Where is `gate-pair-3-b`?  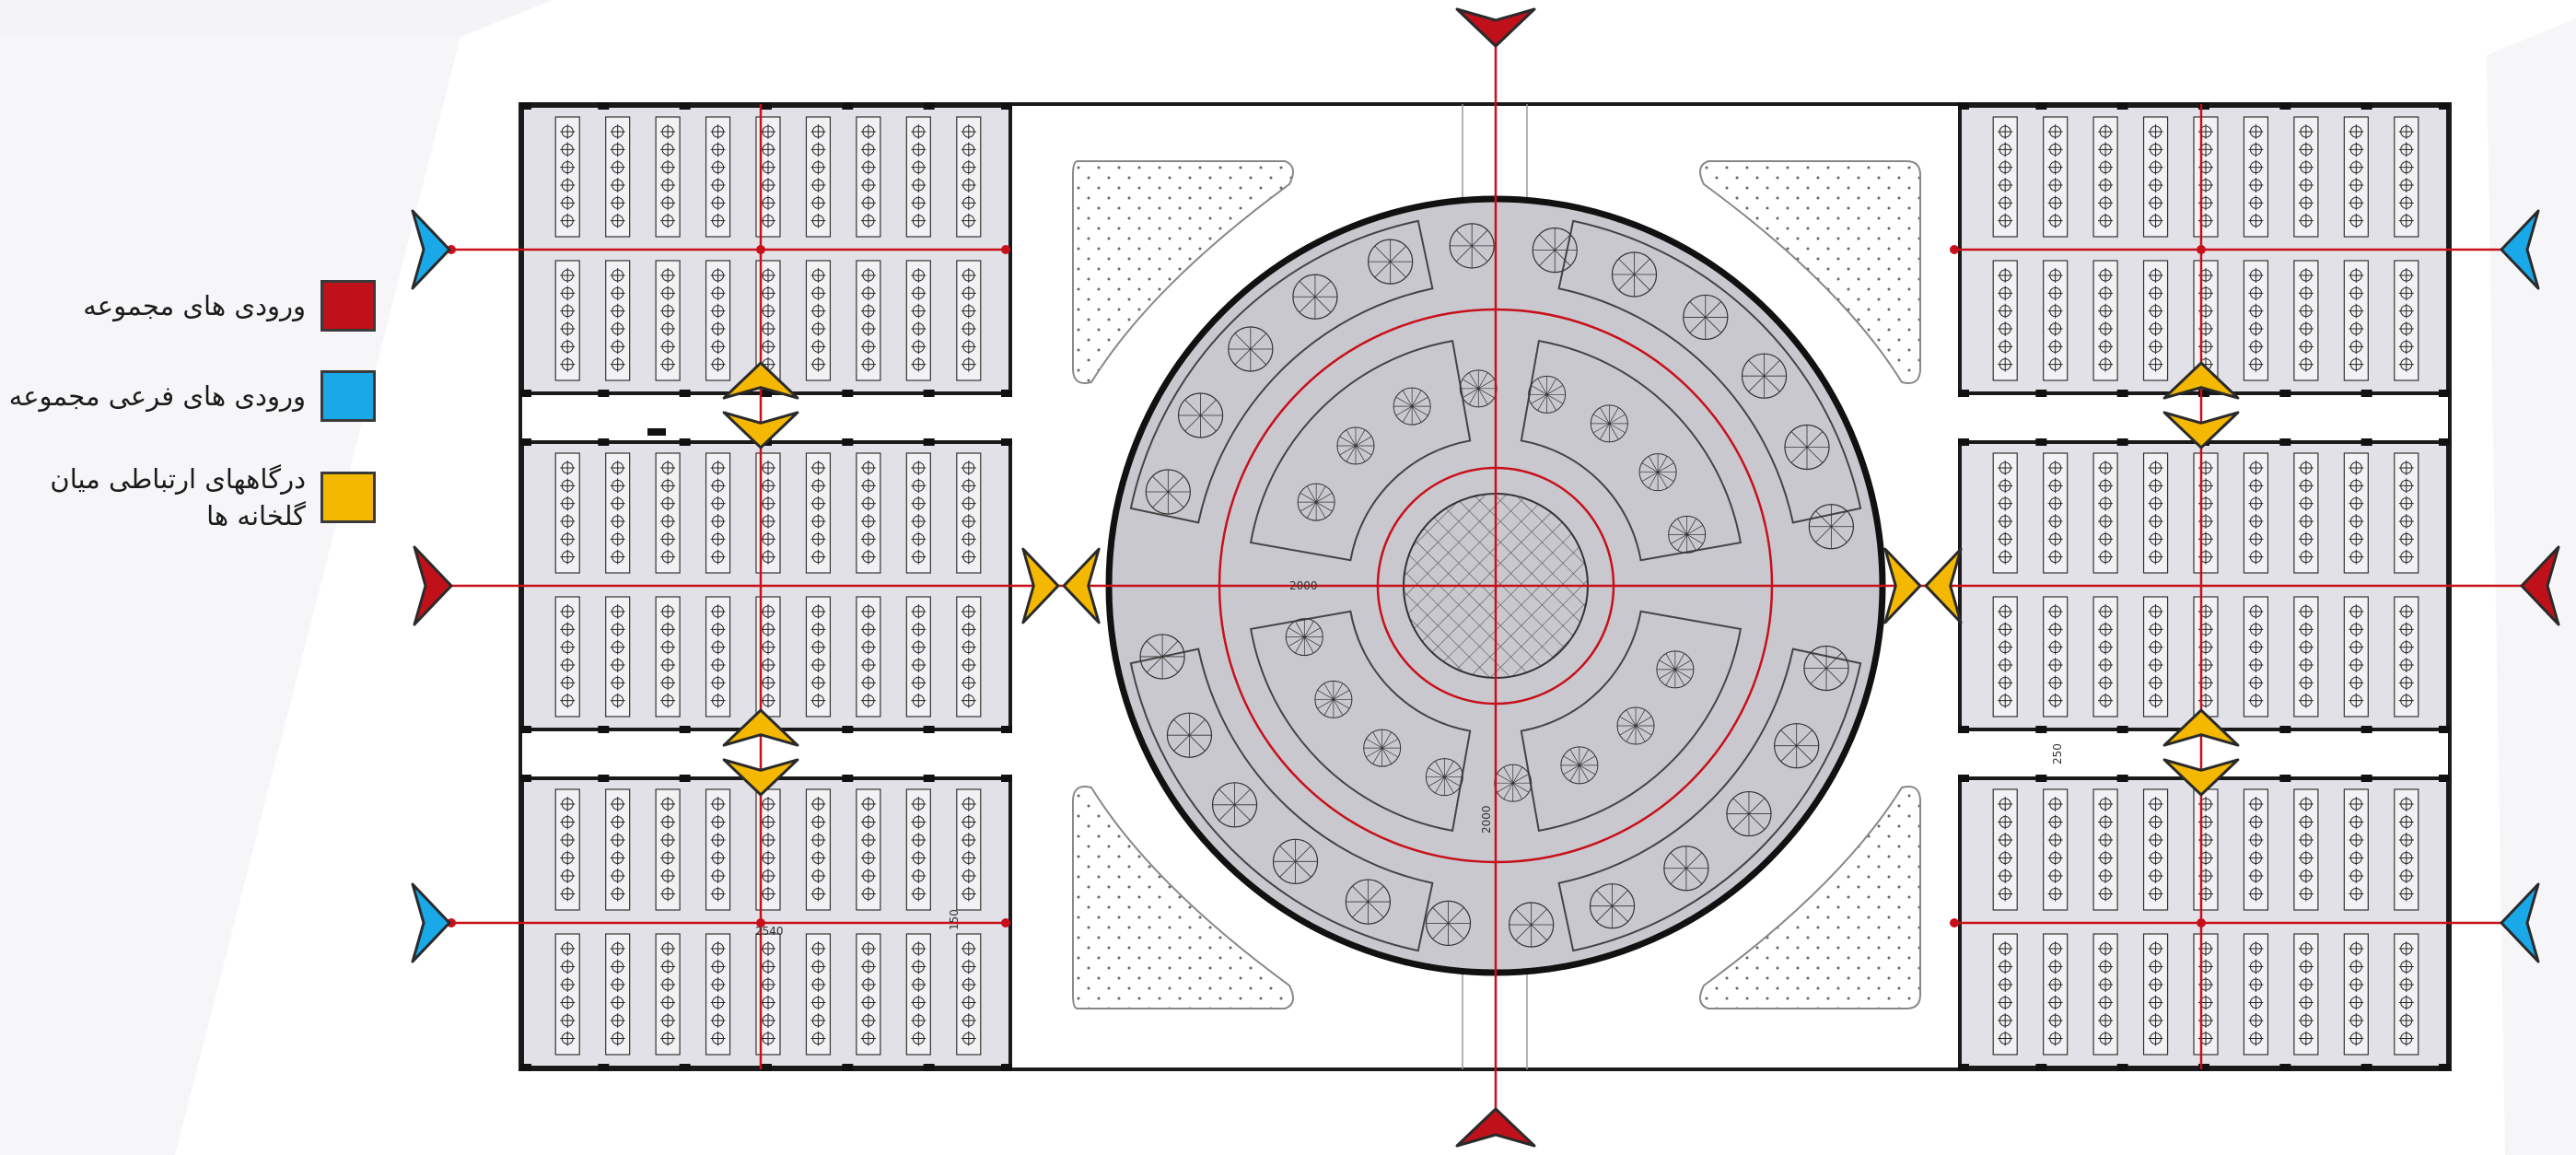
gate-pair-3-b is located at coordinates (2201, 777).